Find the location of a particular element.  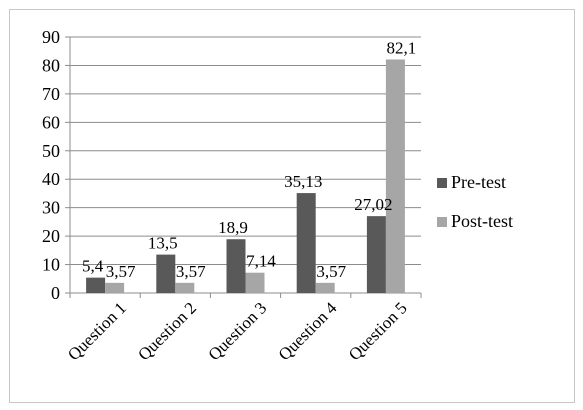

x-category-label: Question 4 is located at coordinates (308, 331).